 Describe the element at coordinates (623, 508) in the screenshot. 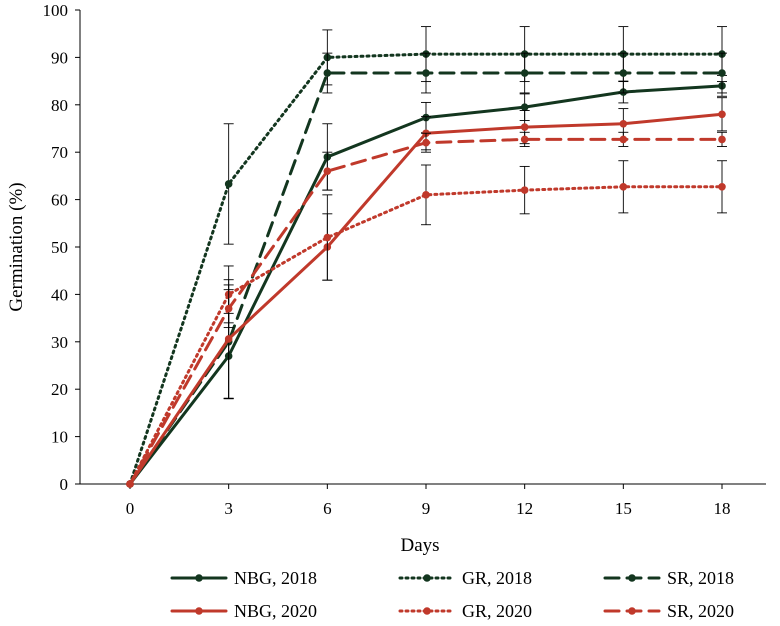

I see `x-tick-label: 15` at that location.